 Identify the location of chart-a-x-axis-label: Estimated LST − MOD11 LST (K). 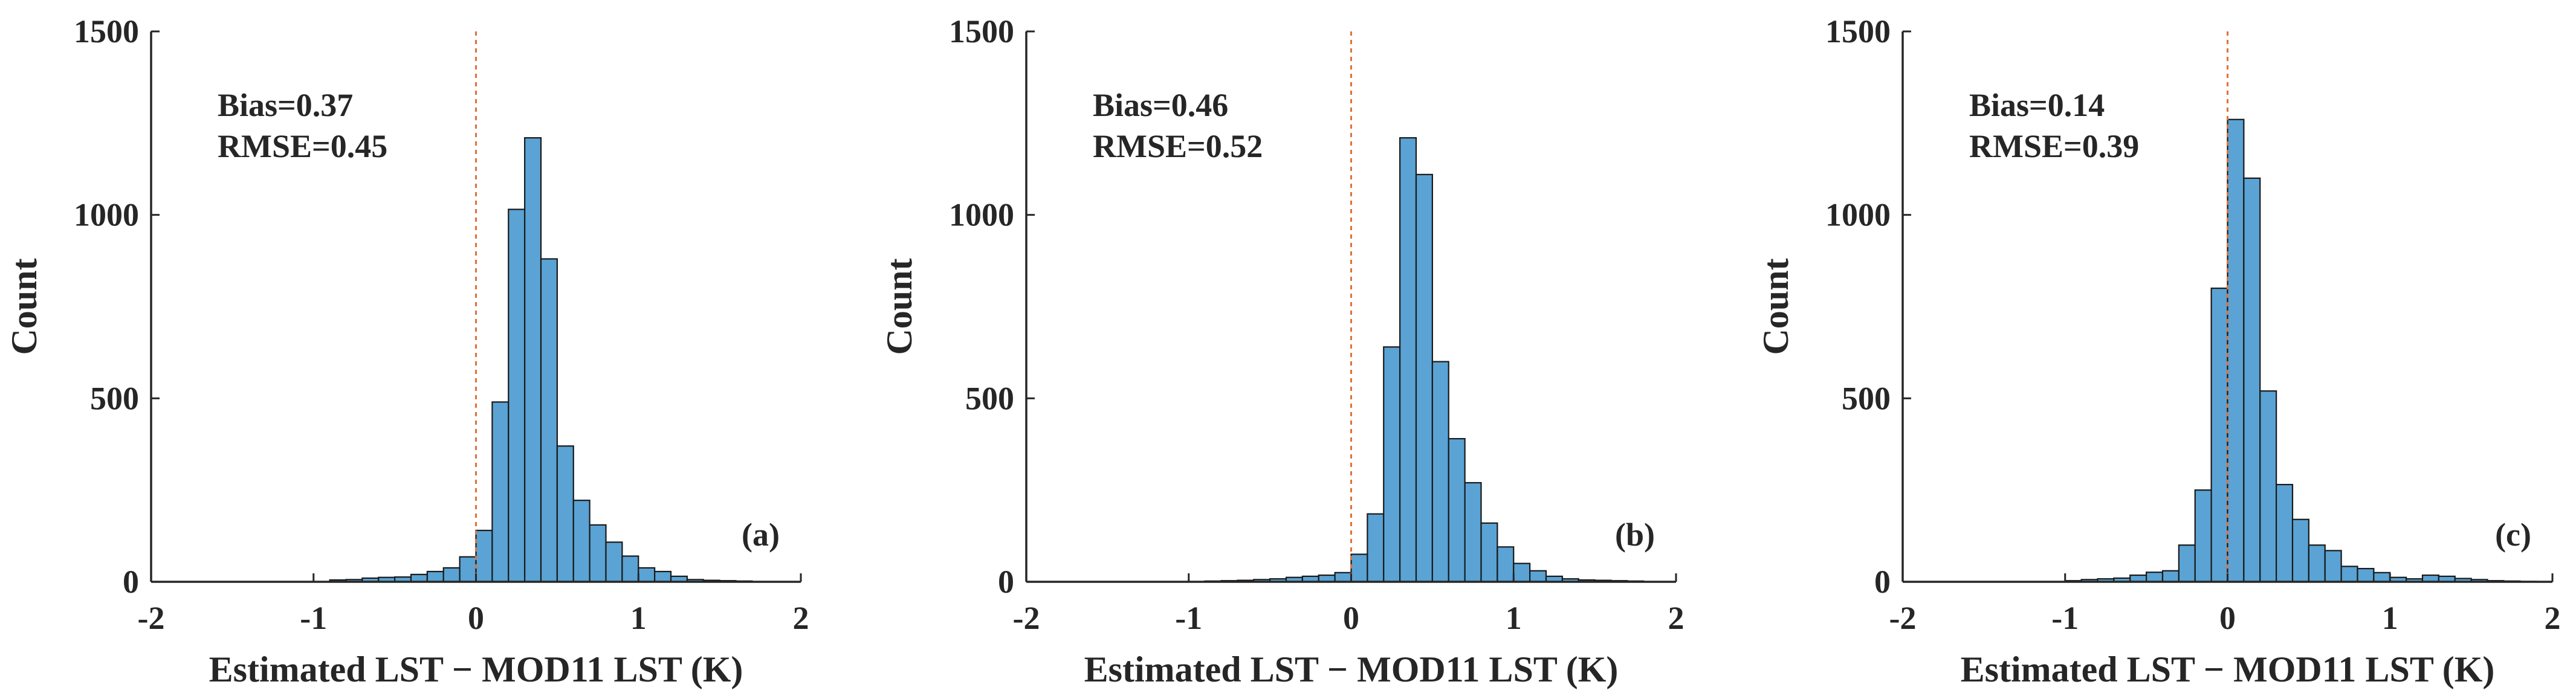
(476, 669).